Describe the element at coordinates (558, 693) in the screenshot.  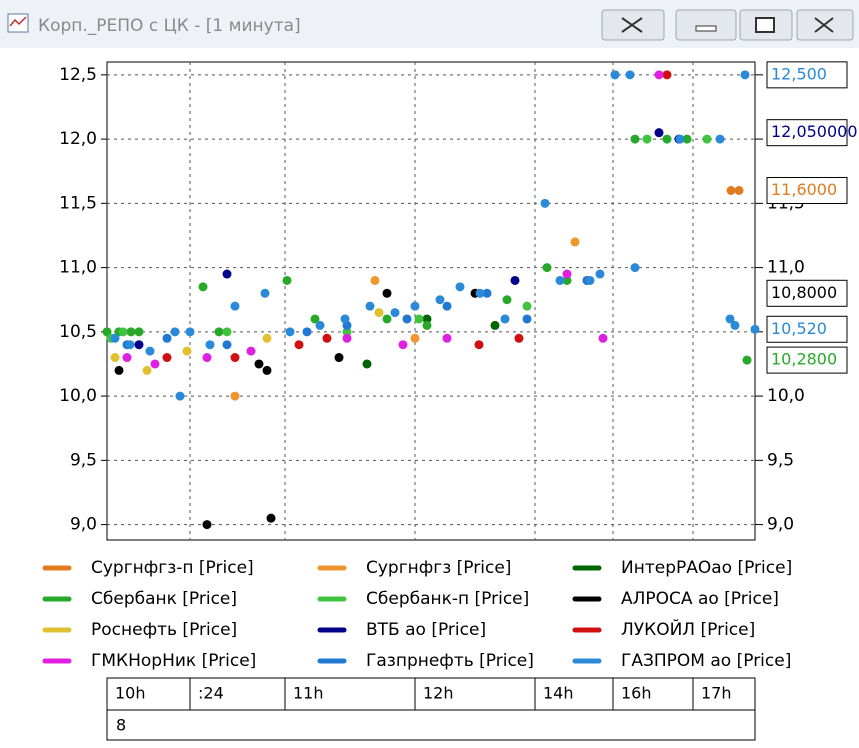
I see `x-tick-label: 14h` at that location.